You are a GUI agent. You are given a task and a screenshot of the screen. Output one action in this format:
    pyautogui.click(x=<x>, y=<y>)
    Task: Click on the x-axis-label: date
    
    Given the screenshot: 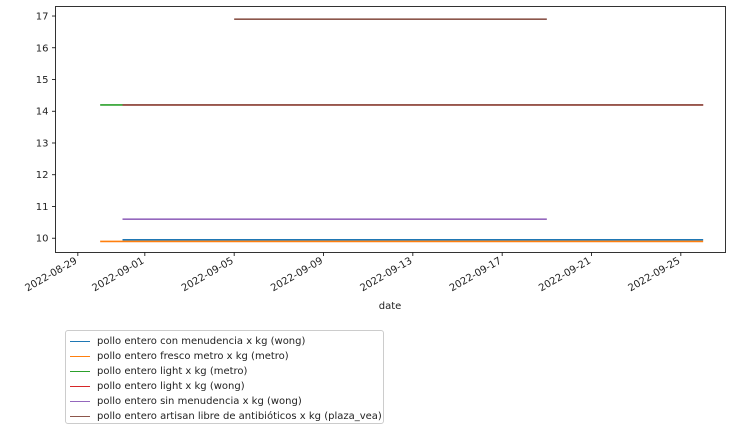 What is the action you would take?
    pyautogui.click(x=390, y=306)
    